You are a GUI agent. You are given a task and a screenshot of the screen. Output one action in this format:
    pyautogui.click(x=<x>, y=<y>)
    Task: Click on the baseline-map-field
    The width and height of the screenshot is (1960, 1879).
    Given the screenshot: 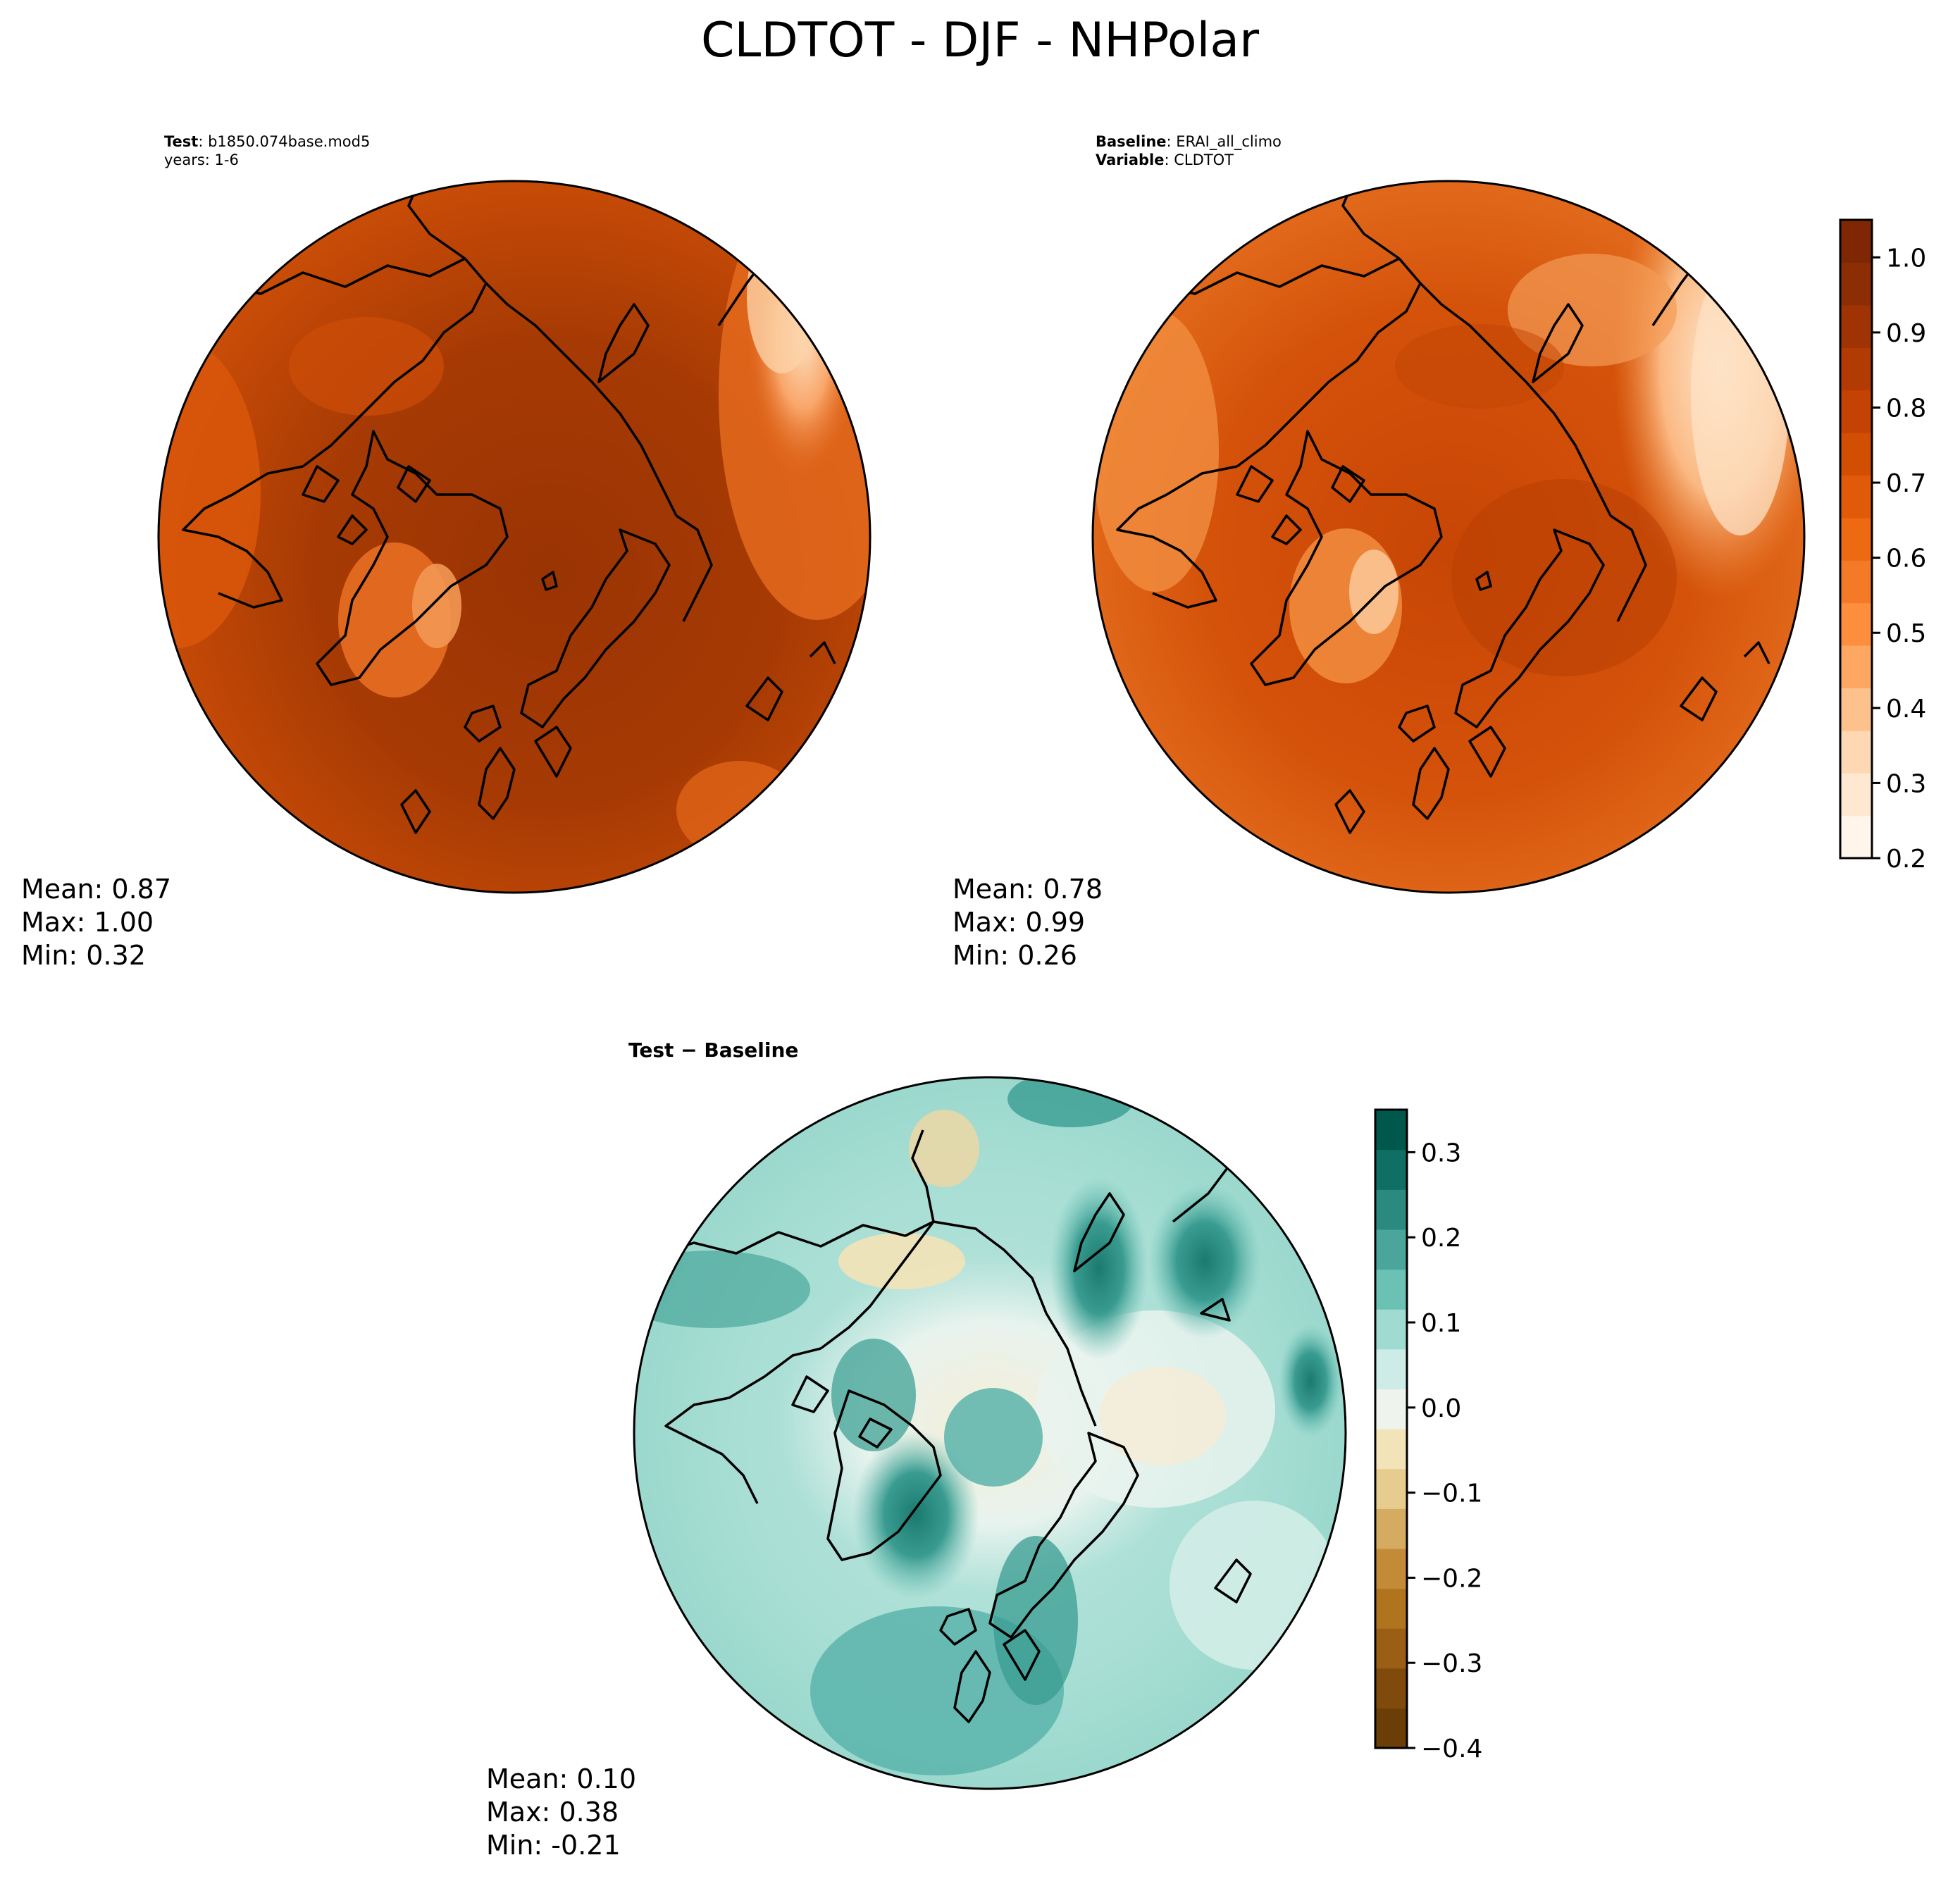 What is the action you would take?
    pyautogui.click(x=1449, y=537)
    